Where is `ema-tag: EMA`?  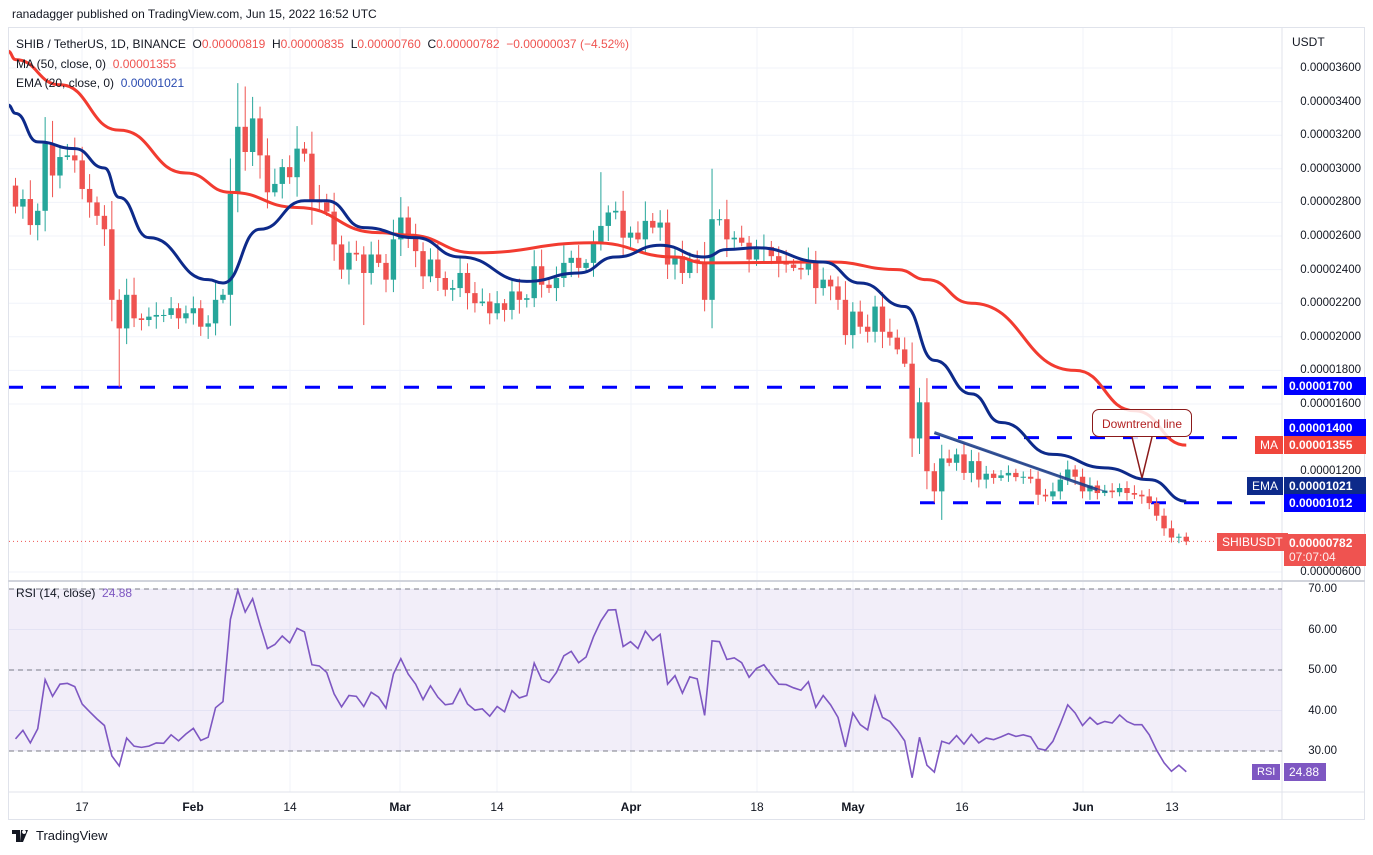 ema-tag: EMA is located at coordinates (1265, 486).